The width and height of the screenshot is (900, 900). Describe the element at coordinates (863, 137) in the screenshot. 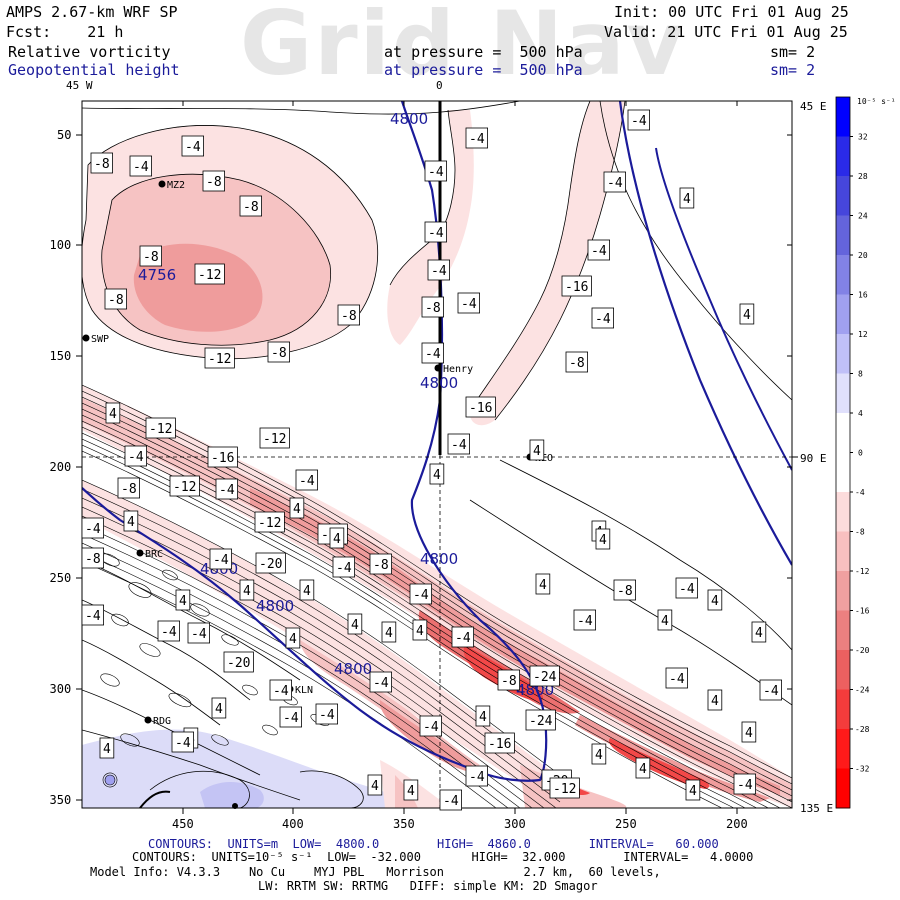

I see `colorbar-tick-label: 32` at that location.